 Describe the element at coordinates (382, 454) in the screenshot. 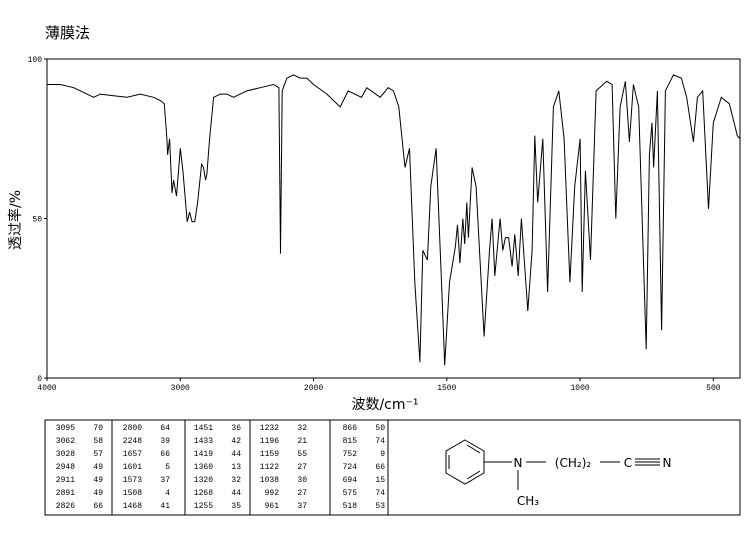

I see `peak-transmittance: 9` at that location.